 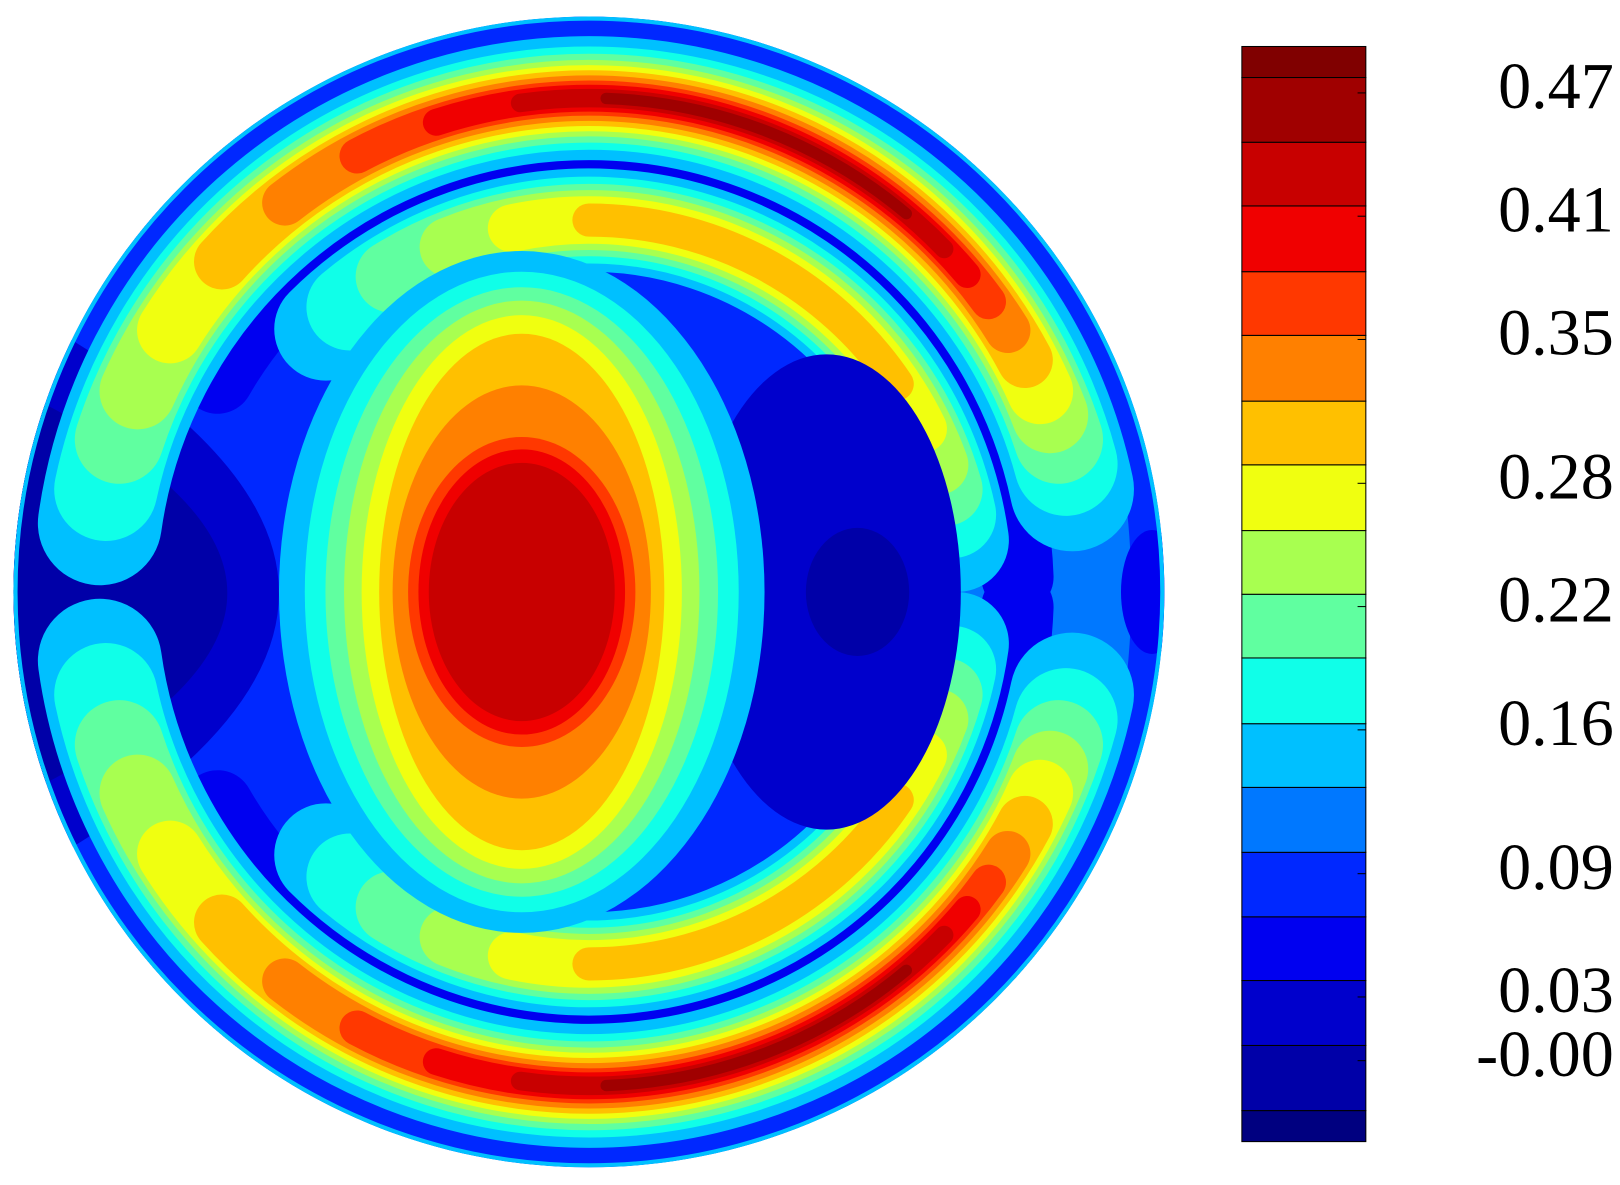 What do you see at coordinates (1556, 86) in the screenshot?
I see `colorbar-tick-label: 0.47` at bounding box center [1556, 86].